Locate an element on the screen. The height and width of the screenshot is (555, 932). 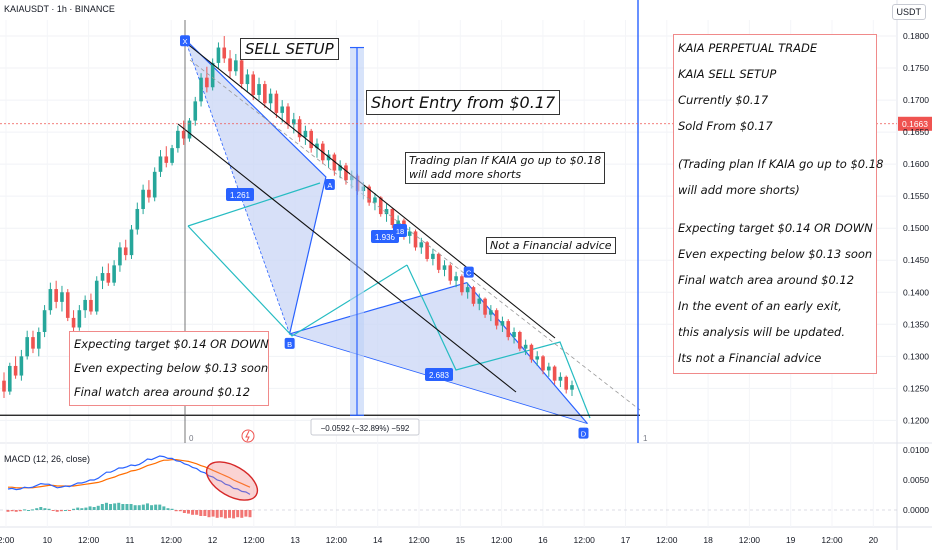
note-line: Expecting target $0.14 OR DOWN is located at coordinates (775, 228).